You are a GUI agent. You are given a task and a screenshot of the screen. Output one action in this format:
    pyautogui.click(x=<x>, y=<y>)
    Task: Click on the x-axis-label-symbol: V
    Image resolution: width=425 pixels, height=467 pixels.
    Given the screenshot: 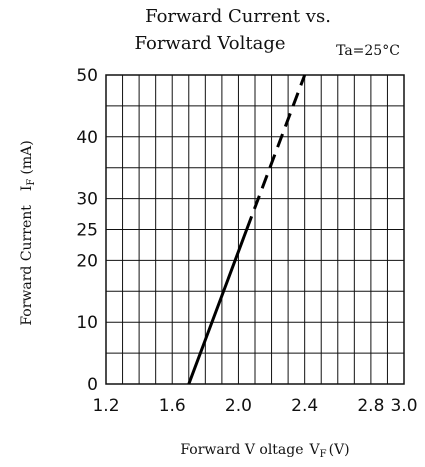 What is the action you would take?
    pyautogui.click(x=315, y=450)
    